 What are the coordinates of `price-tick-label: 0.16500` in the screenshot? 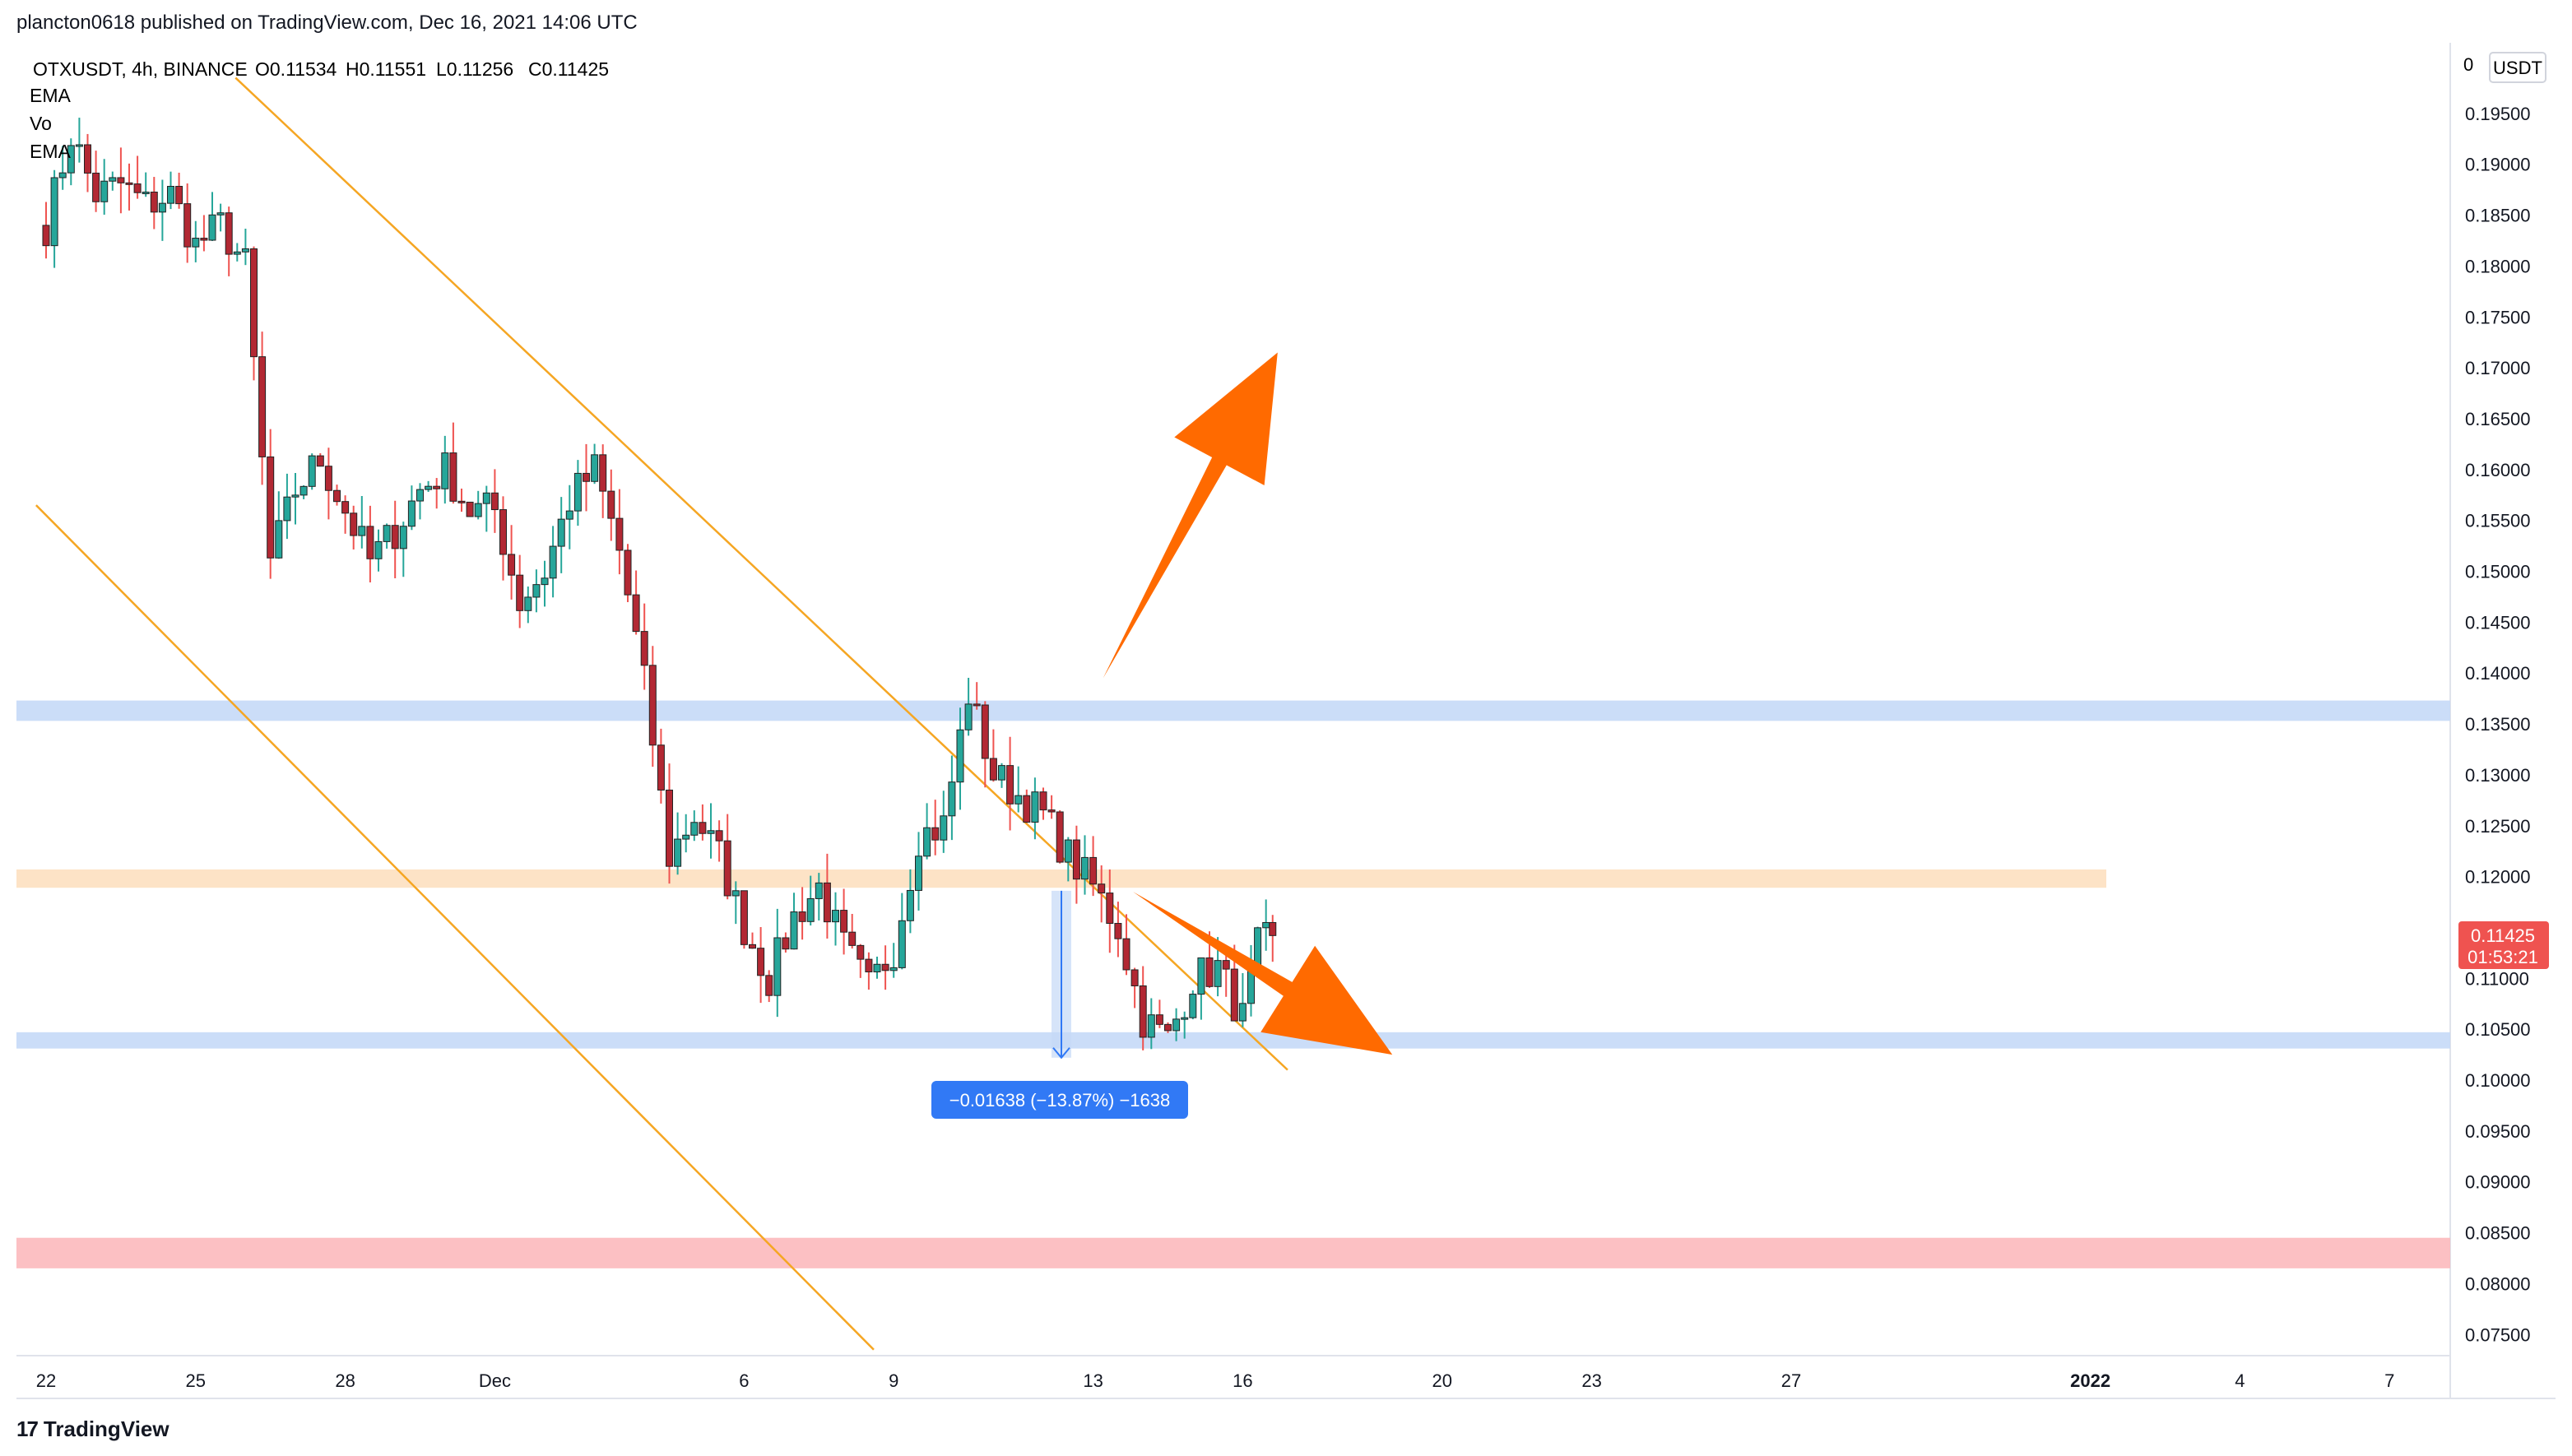 It's located at (2498, 419).